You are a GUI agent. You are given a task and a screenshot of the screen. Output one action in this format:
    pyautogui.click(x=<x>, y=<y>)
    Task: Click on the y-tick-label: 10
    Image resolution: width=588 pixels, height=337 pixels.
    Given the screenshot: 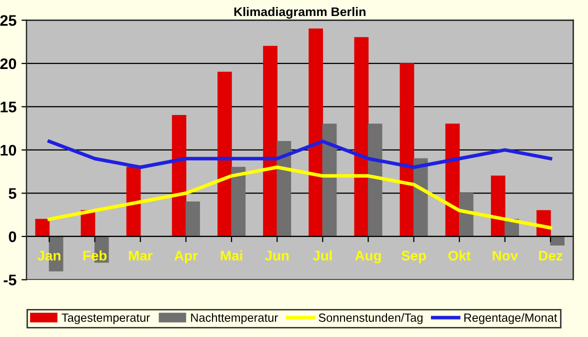 What is the action you would take?
    pyautogui.click(x=8, y=150)
    